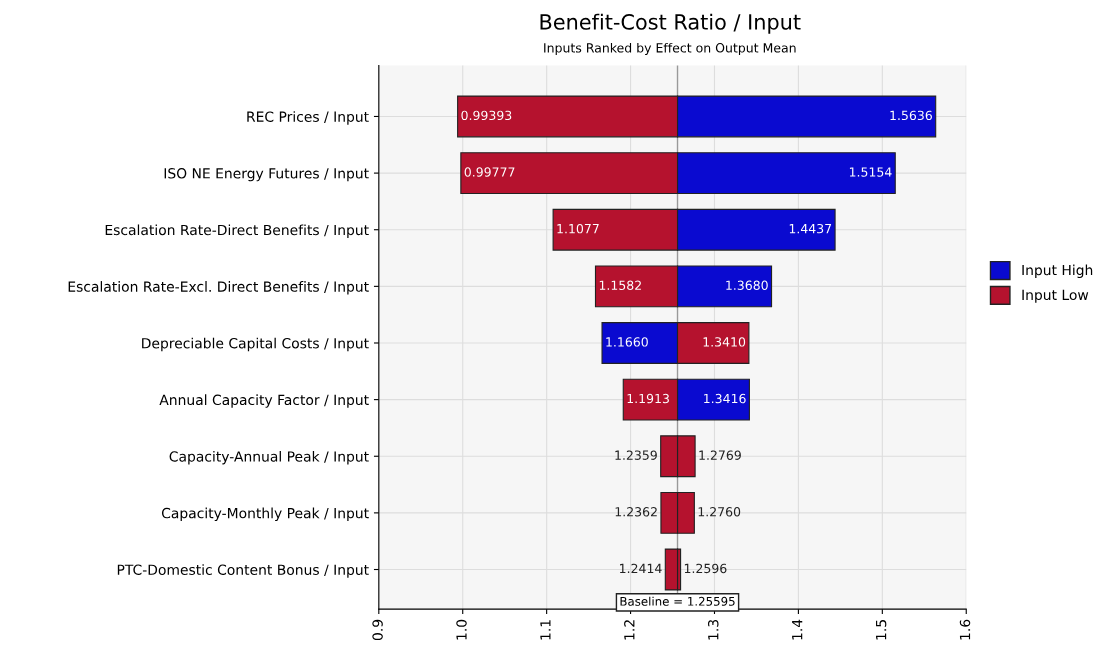  What do you see at coordinates (725, 398) in the screenshot?
I see `annotation: 1.3416` at bounding box center [725, 398].